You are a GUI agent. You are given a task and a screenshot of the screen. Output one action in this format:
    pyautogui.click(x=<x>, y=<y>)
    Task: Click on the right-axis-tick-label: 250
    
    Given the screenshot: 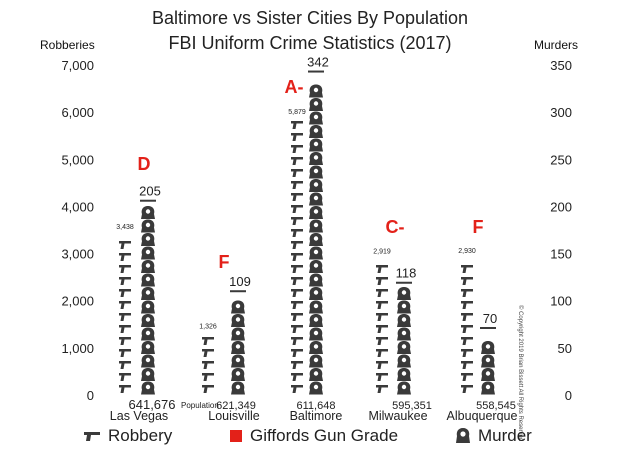 What is the action you would take?
    pyautogui.click(x=561, y=159)
    